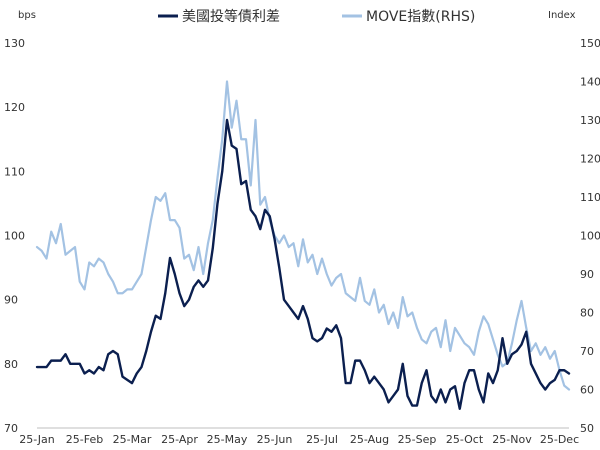 The height and width of the screenshot is (450, 600). Describe the element at coordinates (14, 236) in the screenshot. I see `left-y-tick-label: 100` at that location.